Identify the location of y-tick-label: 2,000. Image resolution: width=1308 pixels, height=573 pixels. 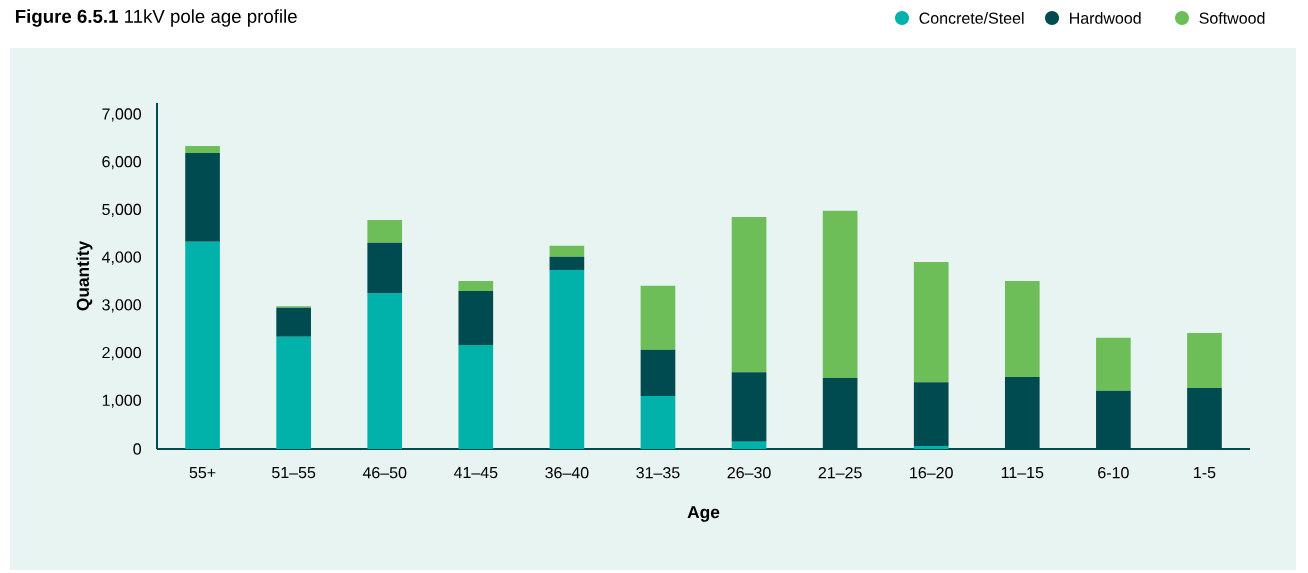
(122, 353).